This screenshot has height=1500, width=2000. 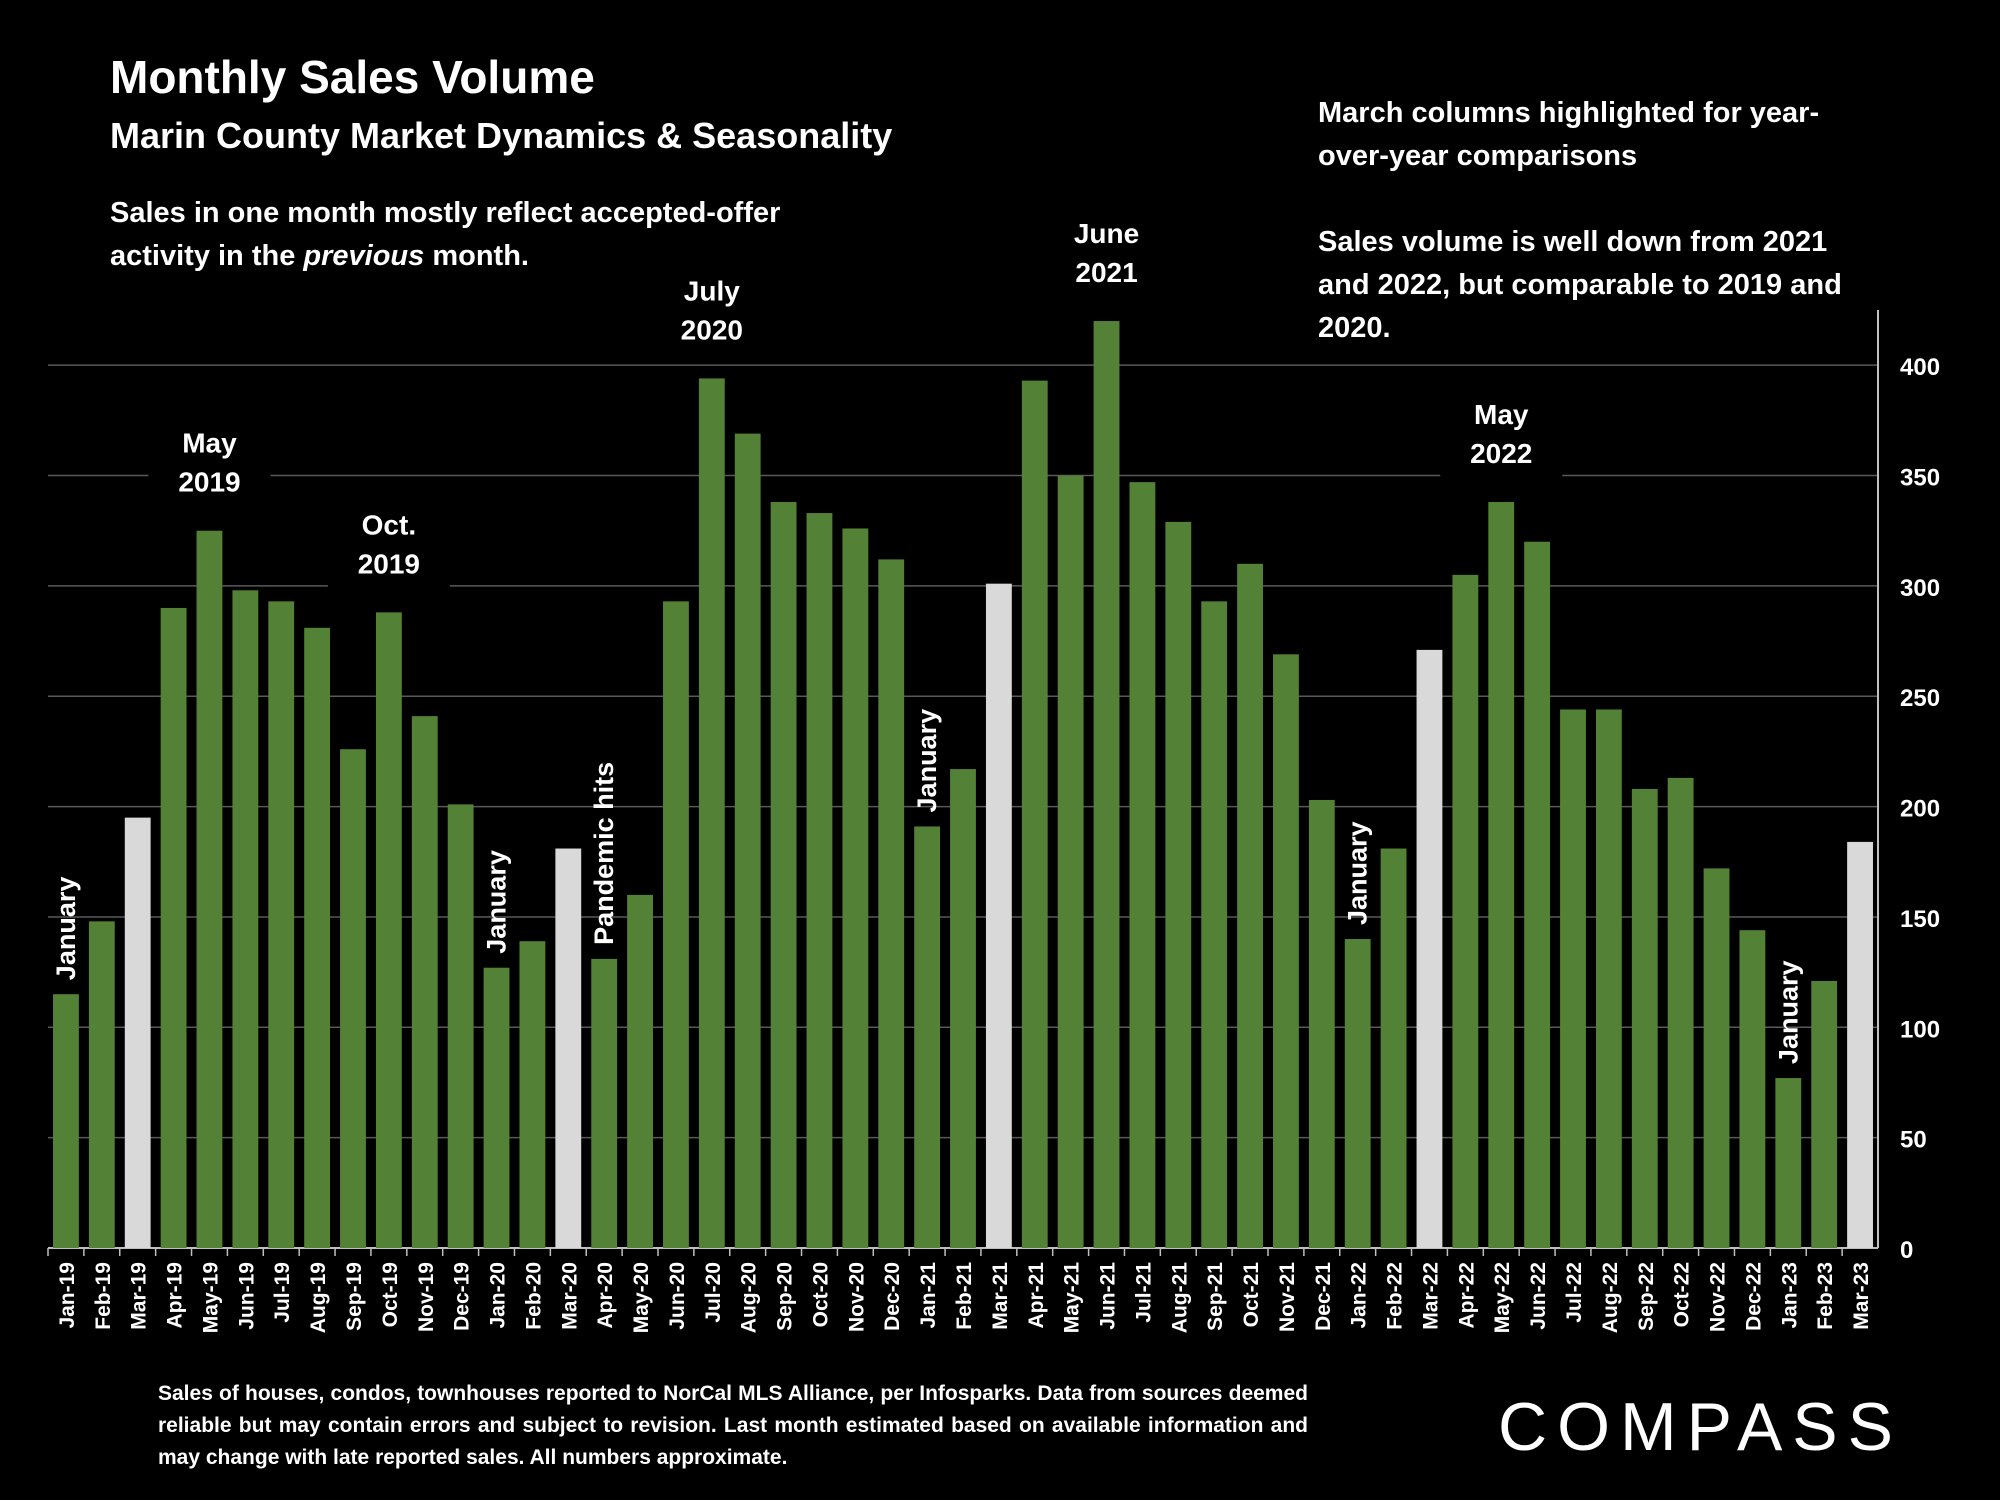 I want to click on x-tick-label: Nov-20, so click(x=856, y=1297).